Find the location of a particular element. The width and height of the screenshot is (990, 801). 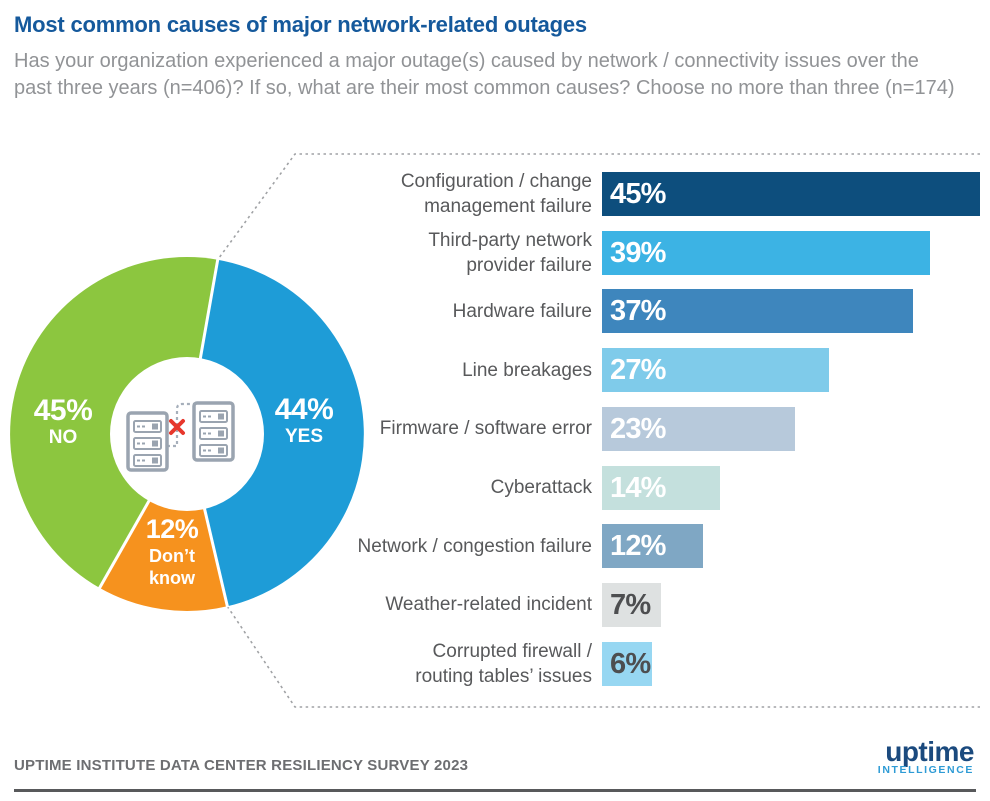

bar: 14% is located at coordinates (661, 487).